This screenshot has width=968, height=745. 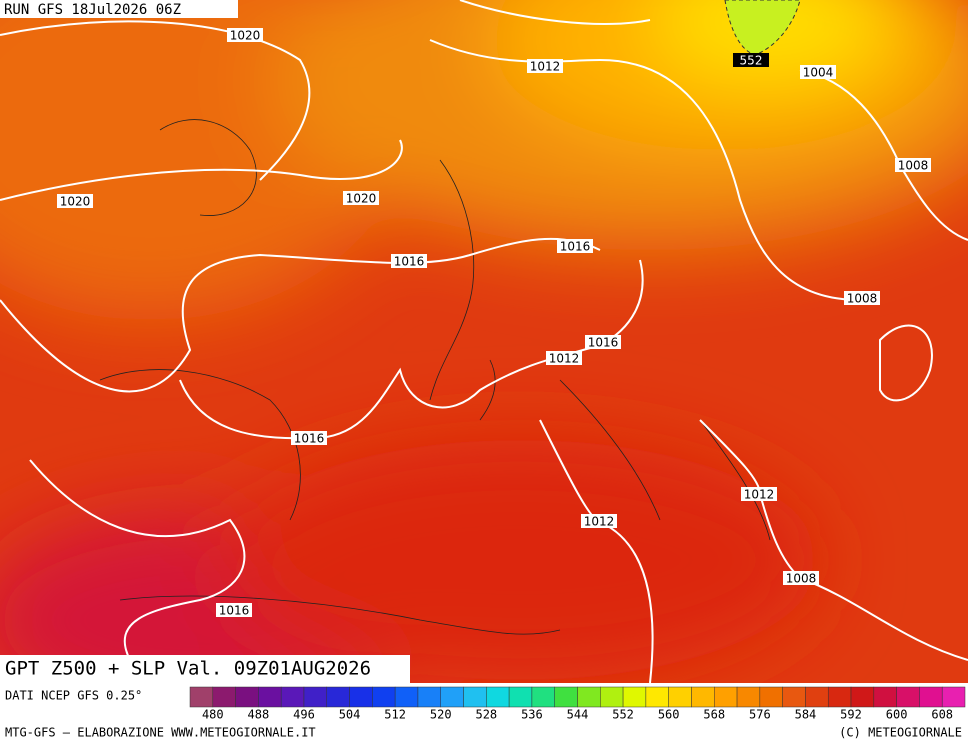 I want to click on colorbar-label: 552, so click(x=623, y=715).